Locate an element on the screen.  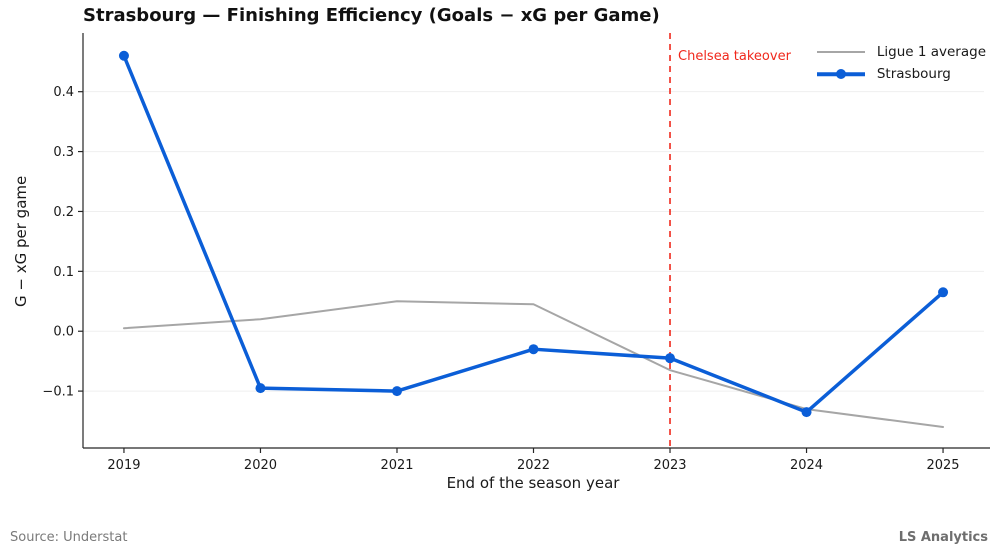
legend-row-strasbourg: Strasbourg is located at coordinates (901, 74).